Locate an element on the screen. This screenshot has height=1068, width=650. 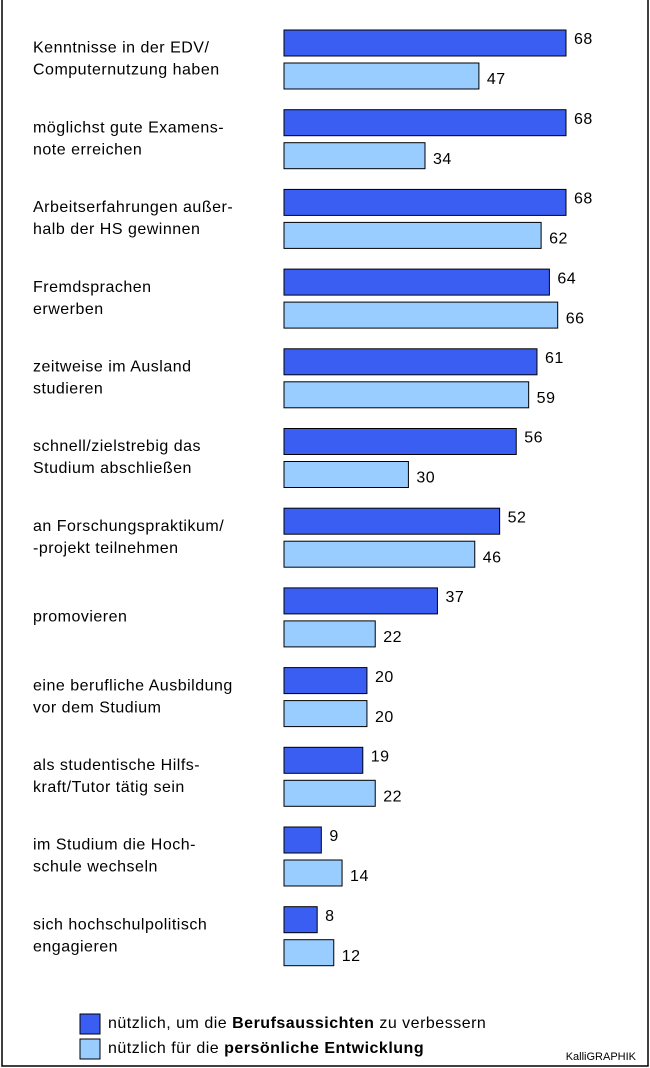
value-label: 8 is located at coordinates (329, 916).